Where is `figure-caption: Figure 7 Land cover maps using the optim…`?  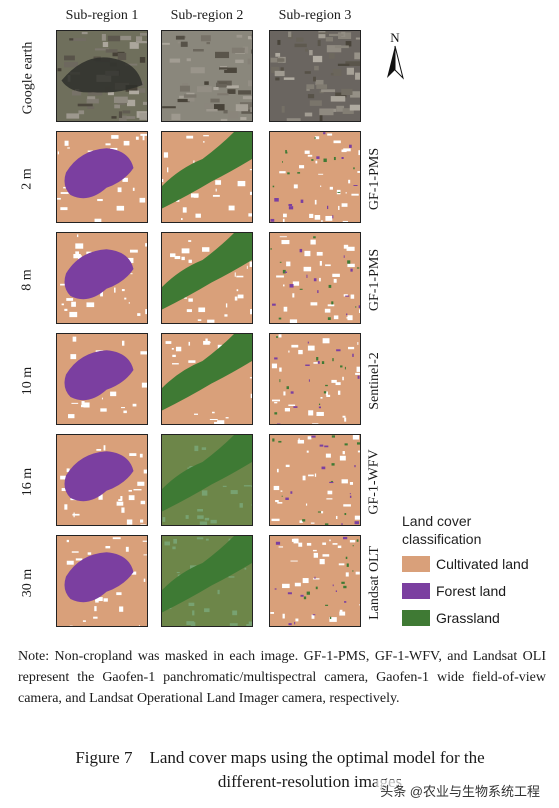 figure-caption: Figure 7 Land cover maps using the optim… is located at coordinates (280, 770).